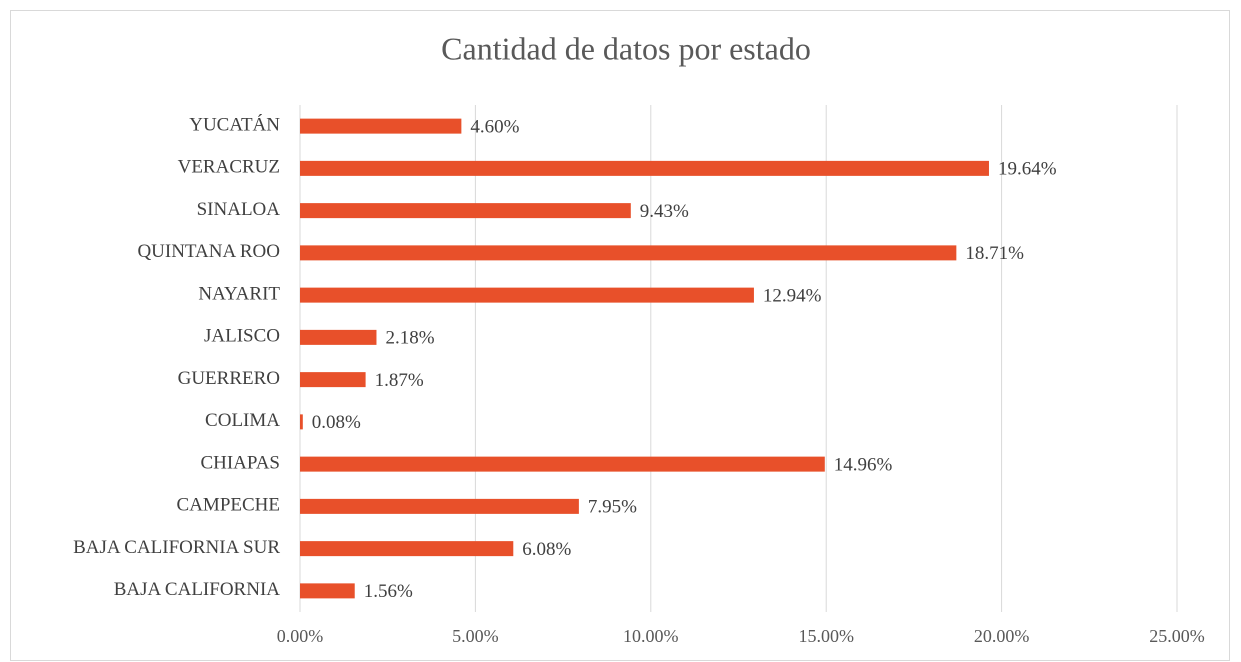 This screenshot has height=662, width=1241. What do you see at coordinates (792, 295) in the screenshot?
I see `data-label: 12.94%` at bounding box center [792, 295].